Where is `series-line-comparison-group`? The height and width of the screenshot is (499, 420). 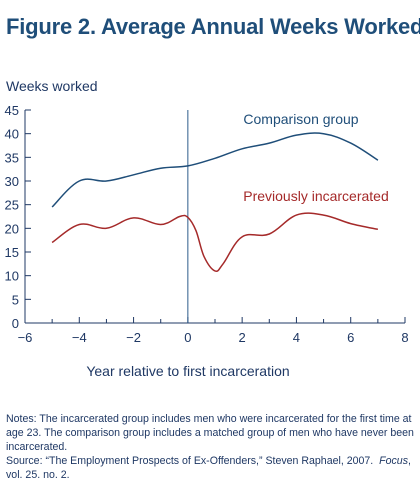
series-line-comparison-group is located at coordinates (215, 170).